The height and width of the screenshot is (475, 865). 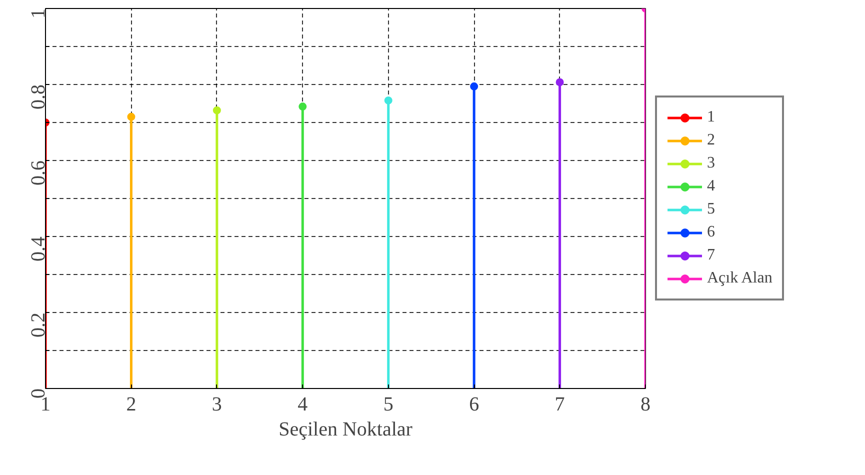 I want to click on x-tick-label: 2, so click(x=131, y=405).